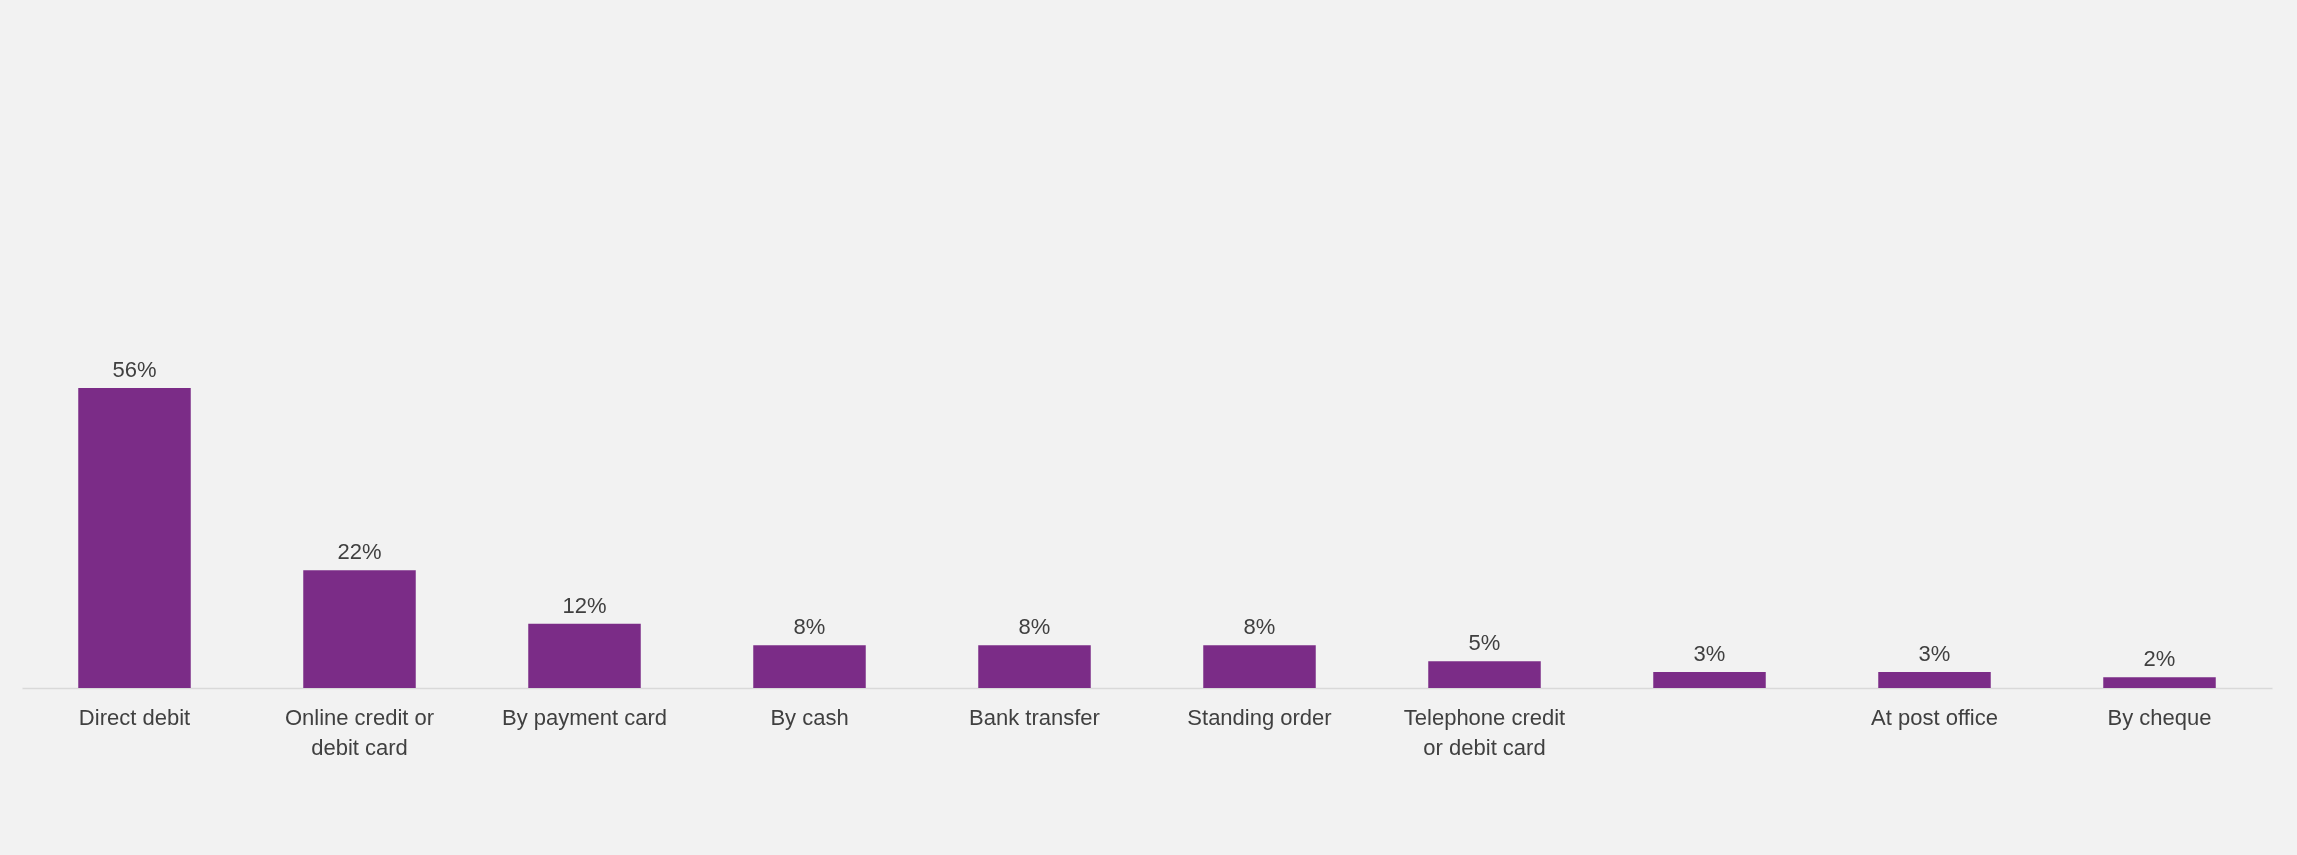 The width and height of the screenshot is (2297, 855). Describe the element at coordinates (1259, 717) in the screenshot. I see `x-tick-label: Standing order` at that location.